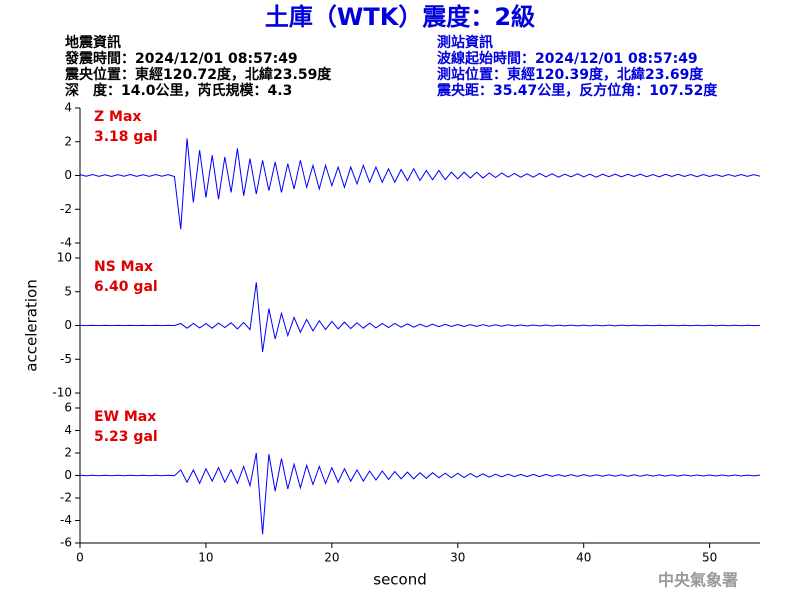 This screenshot has height=600, width=800. Describe the element at coordinates (331, 558) in the screenshot. I see `x-tick-label: 20` at that location.